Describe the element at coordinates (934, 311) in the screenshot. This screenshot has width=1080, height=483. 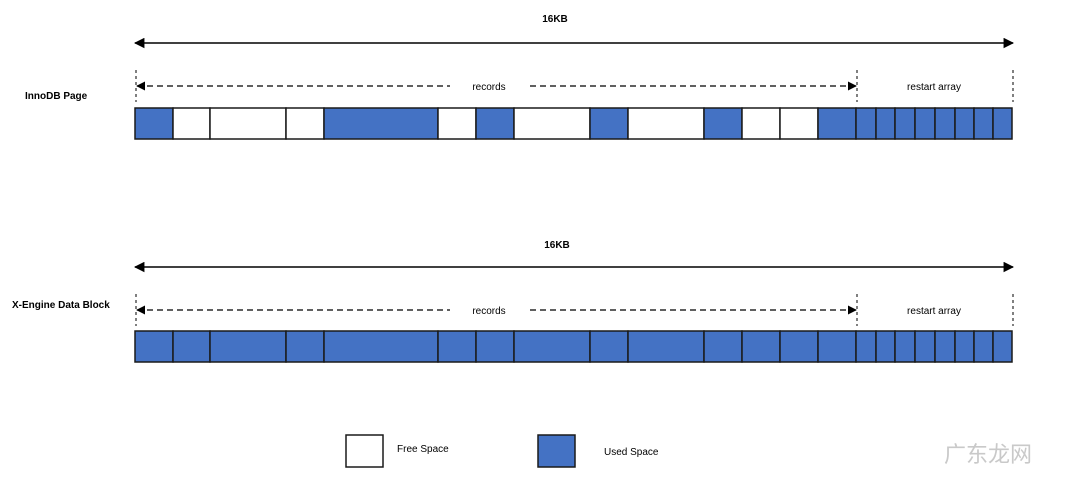
I see `xengine-restart-label: restart array` at that location.